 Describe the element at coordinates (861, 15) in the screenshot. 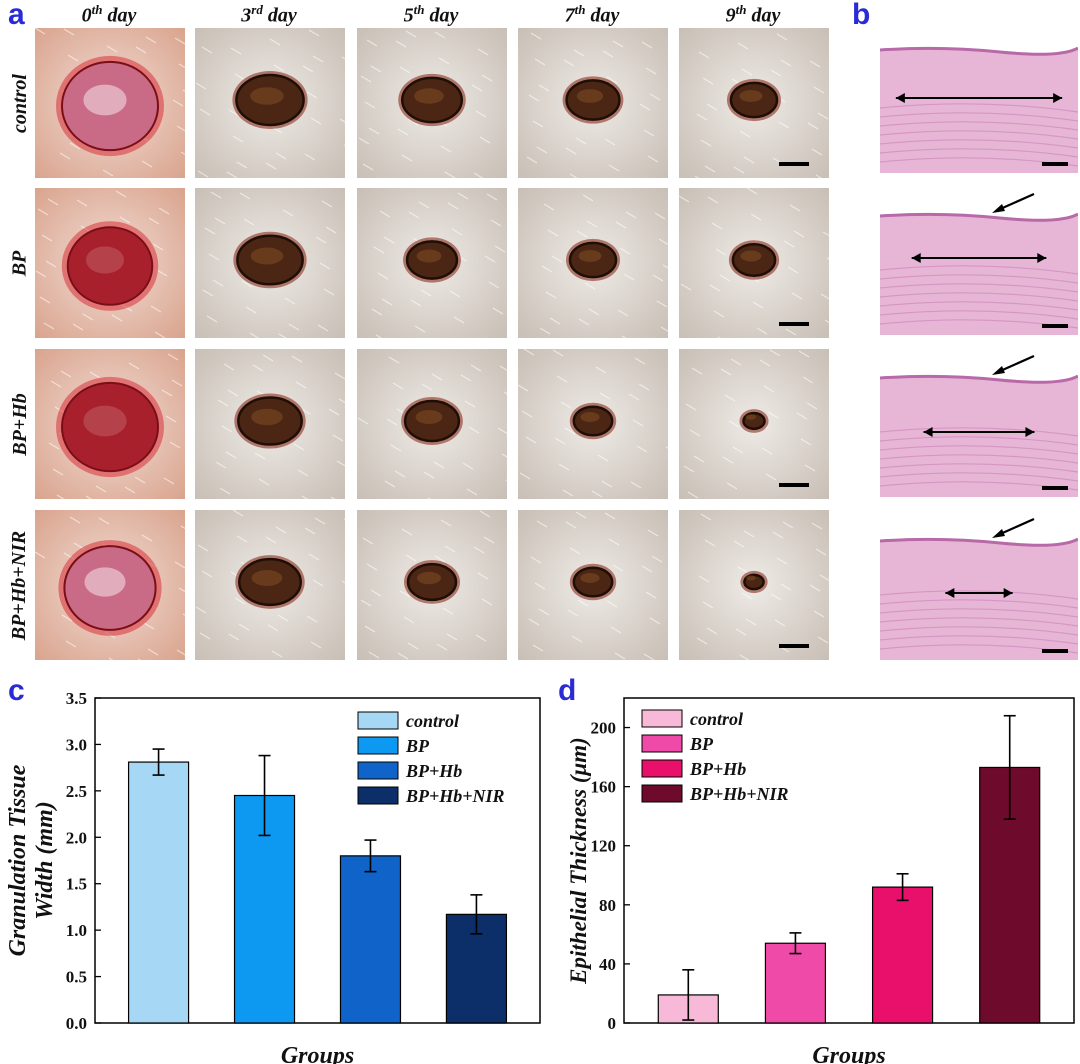

I see `panel-label-b: b` at that location.